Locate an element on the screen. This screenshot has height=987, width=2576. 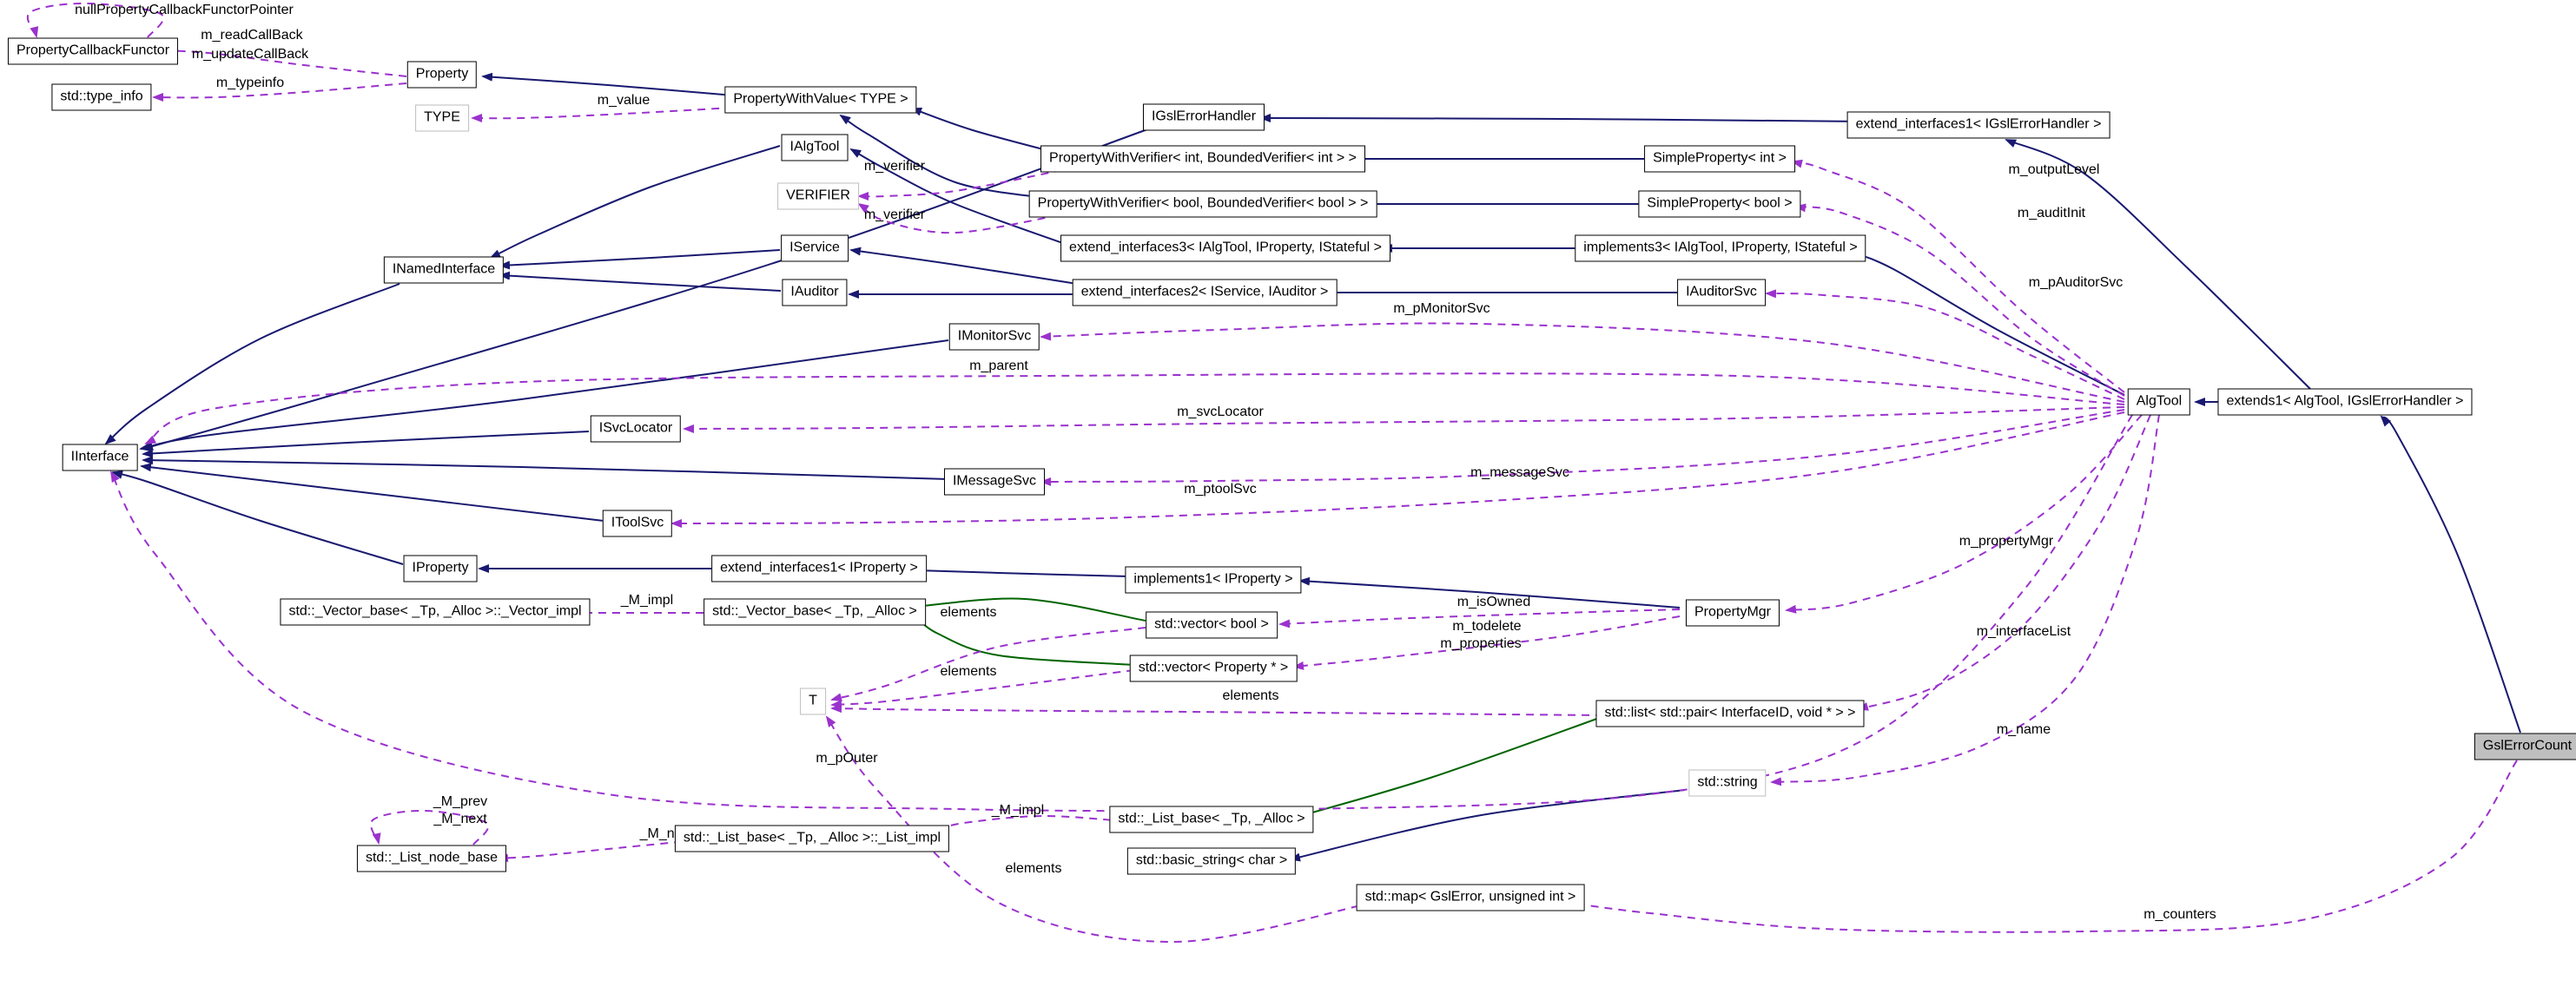
edge-ei3-to-ialgtool is located at coordinates (960, 197).